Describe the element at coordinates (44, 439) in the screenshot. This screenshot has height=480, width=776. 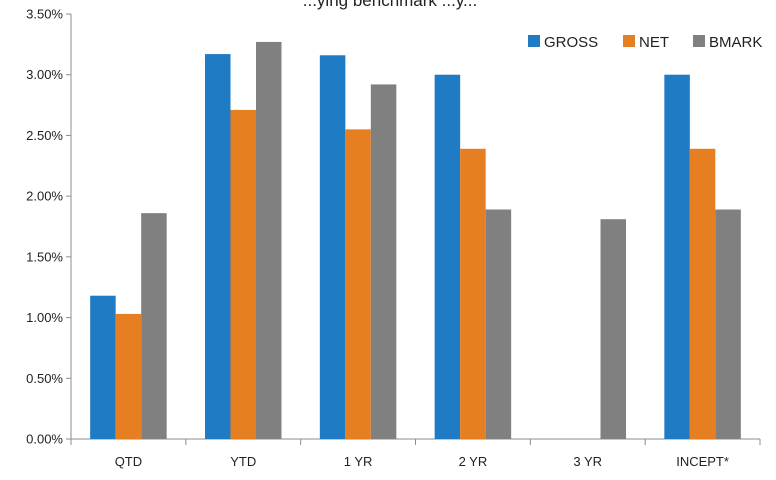
I see `y-tick-label: 0.00%` at that location.